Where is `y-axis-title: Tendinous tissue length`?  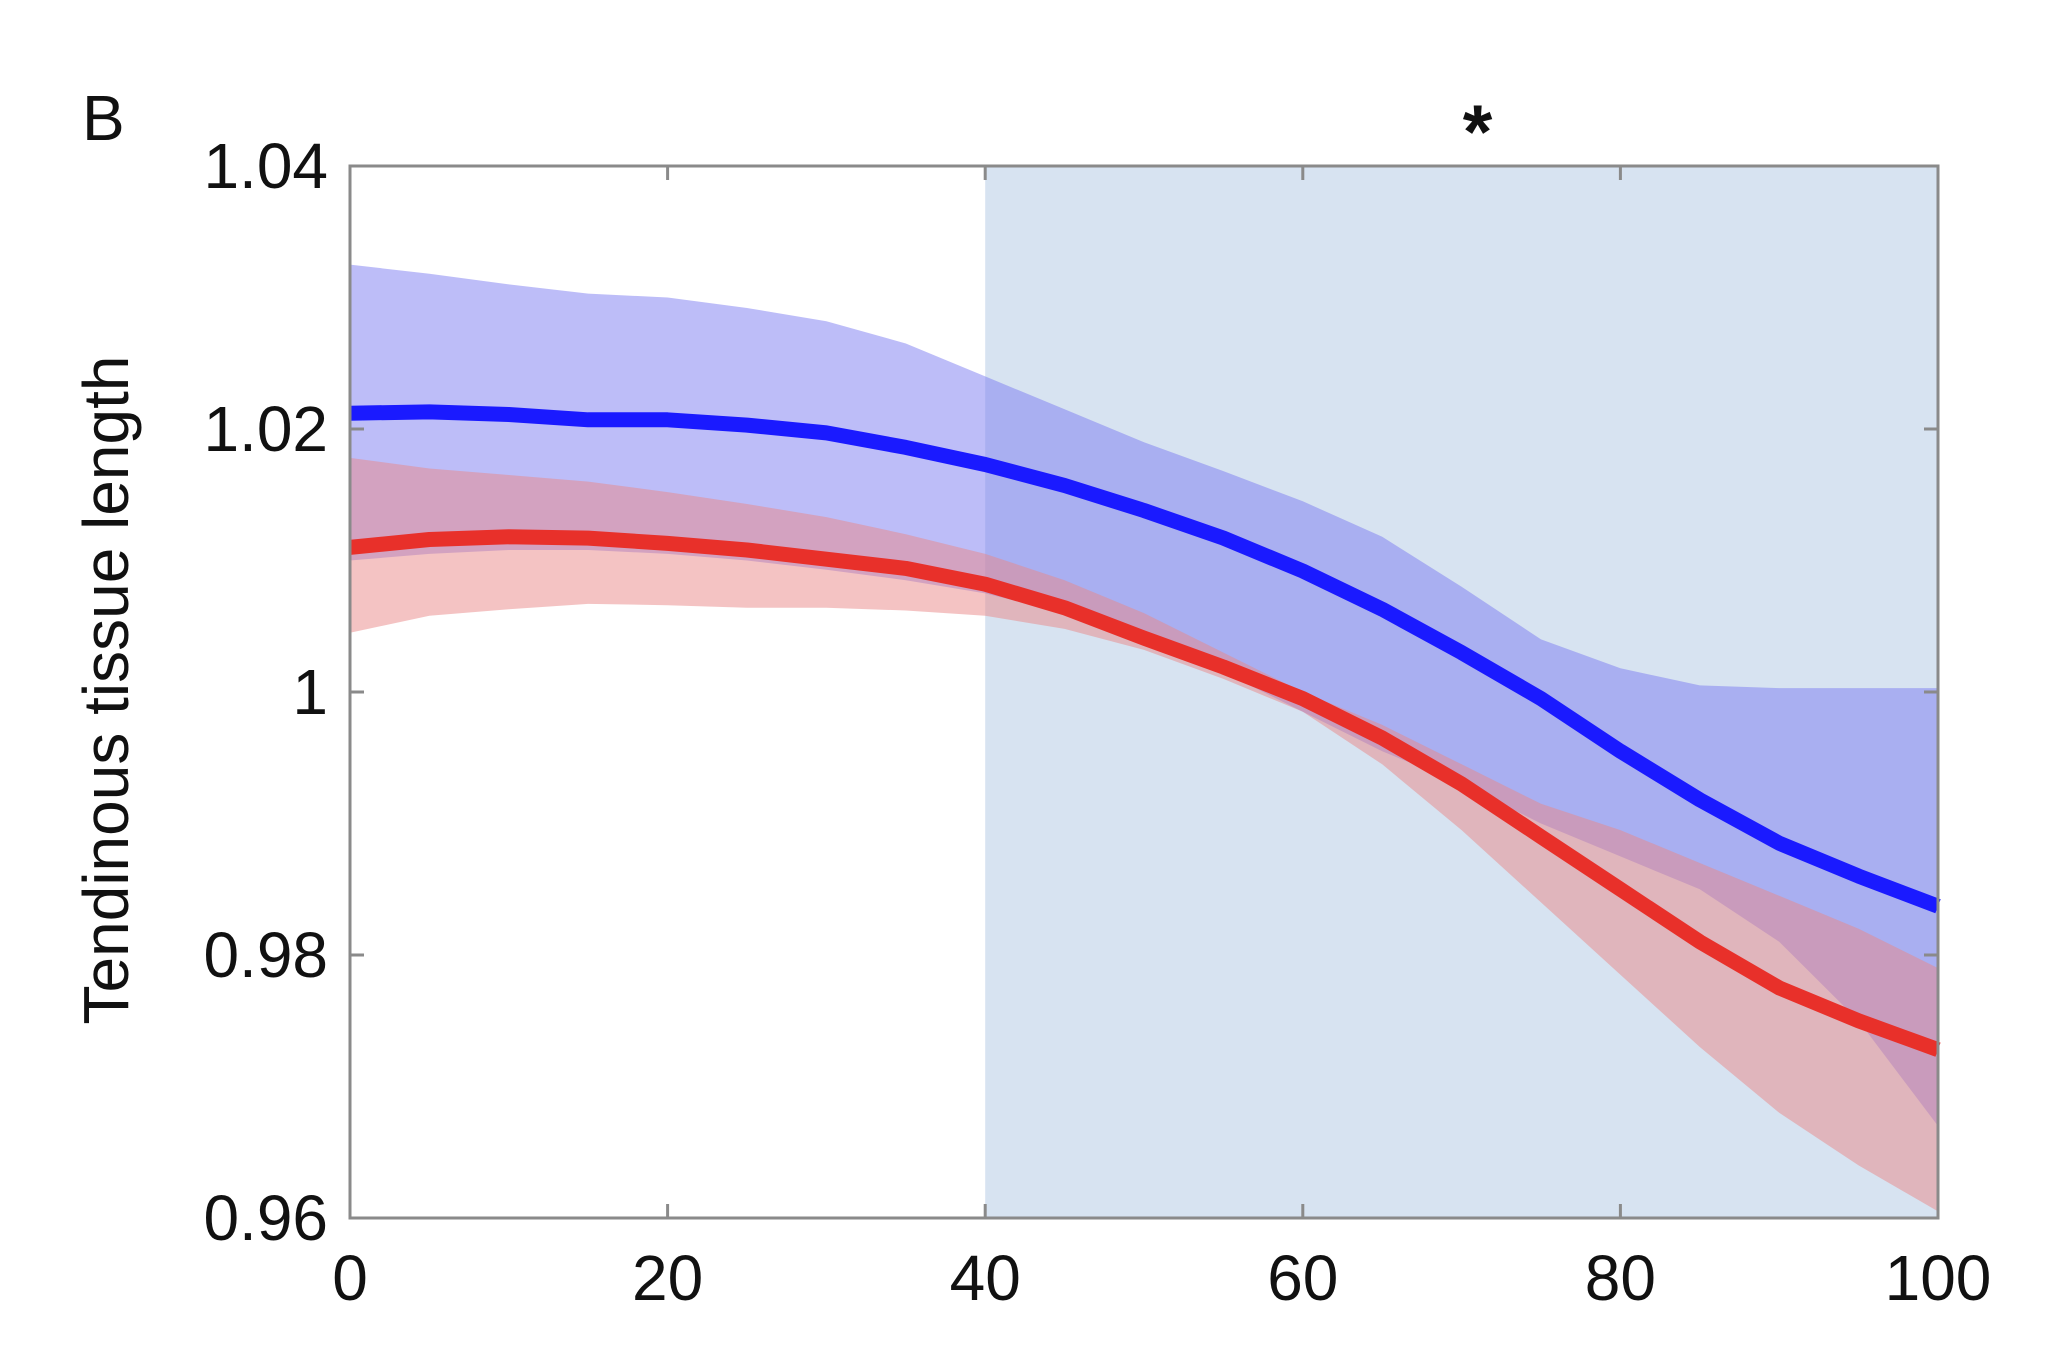 y-axis-title: Tendinous tissue length is located at coordinates (106, 690).